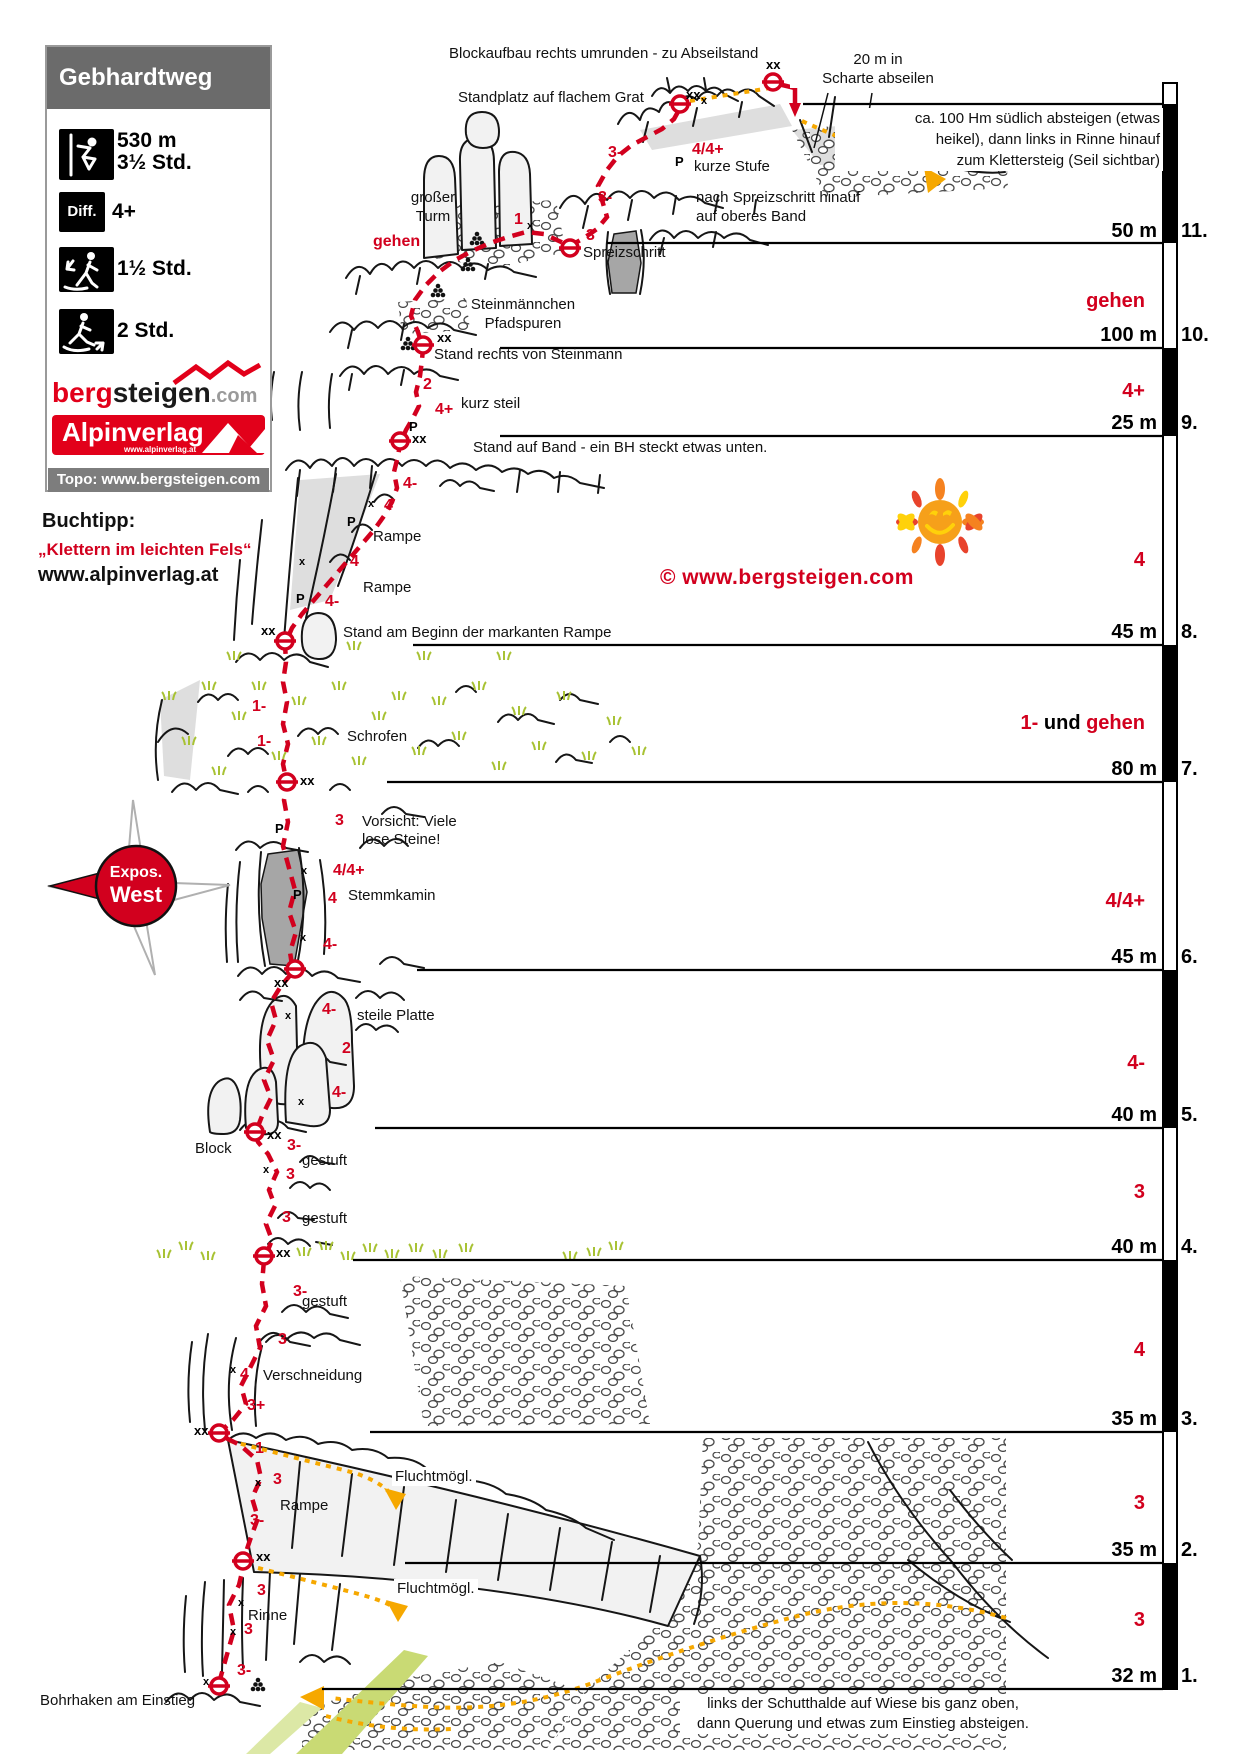  What do you see at coordinates (523, 314) in the screenshot?
I see `note-steinmaennchen: Steinmännchen Pfadspuren` at bounding box center [523, 314].